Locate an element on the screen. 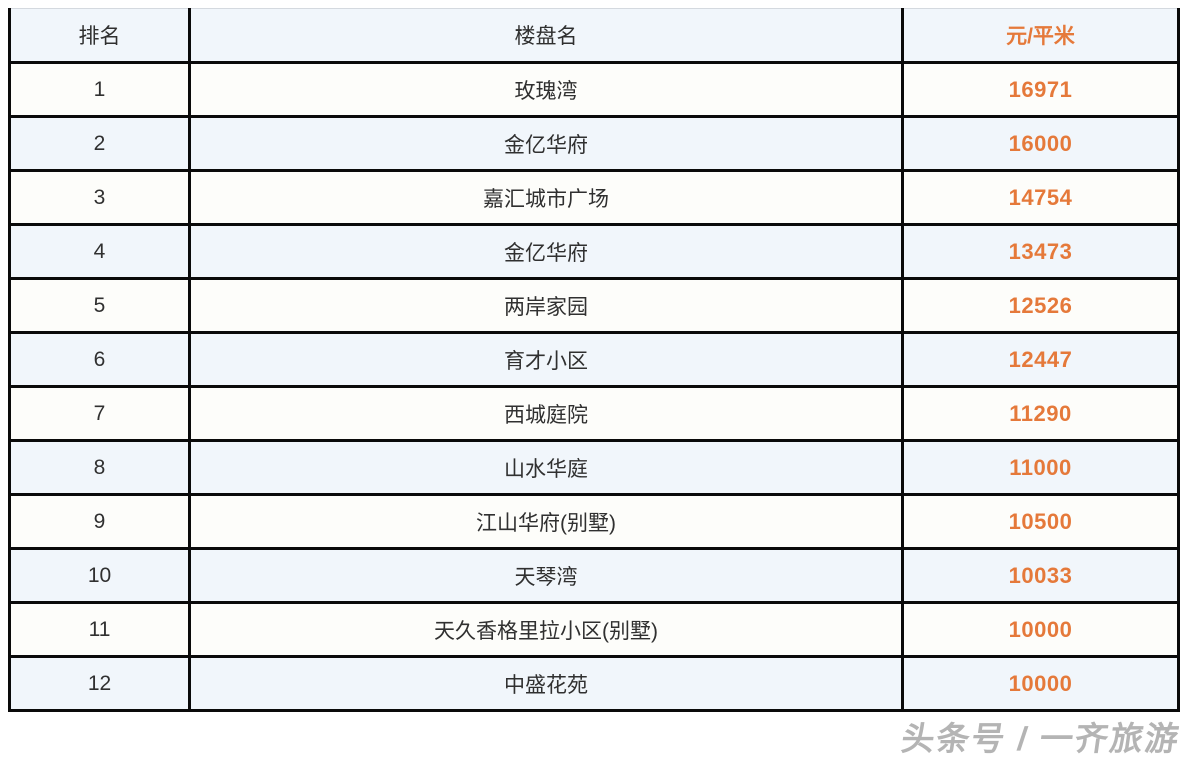  header-rank: 排名 is located at coordinates (99, 36).